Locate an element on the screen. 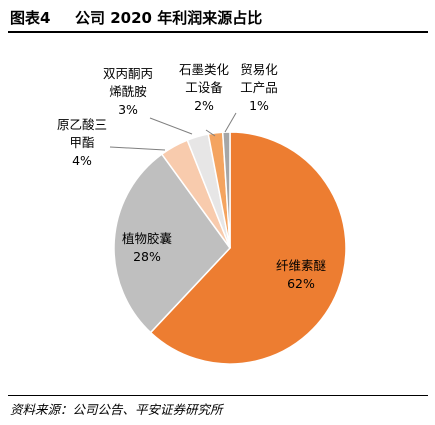 The image size is (435, 425). slice-label-5-line-0: 贸易化 is located at coordinates (259, 69).